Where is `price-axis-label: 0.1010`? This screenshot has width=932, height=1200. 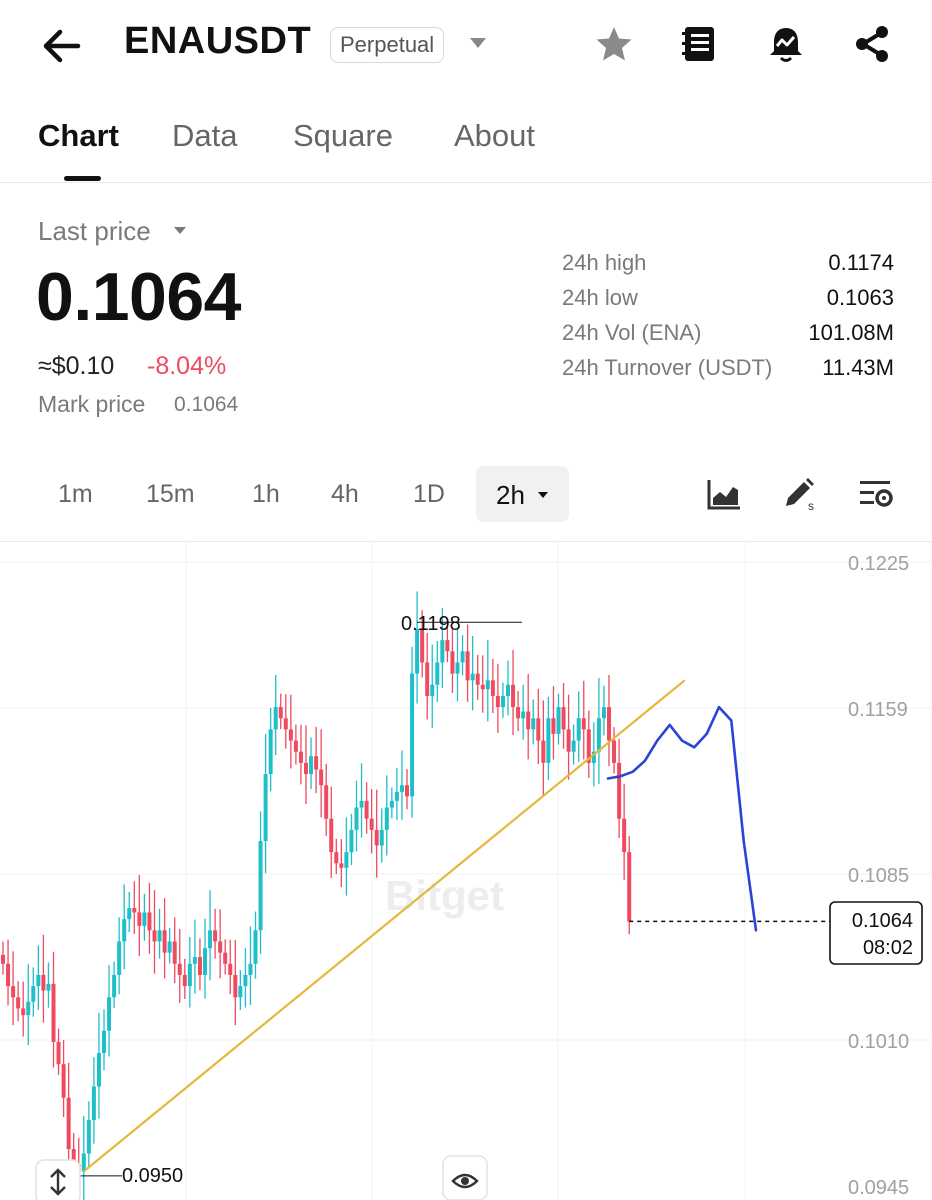 price-axis-label: 0.1010 is located at coordinates (878, 1042).